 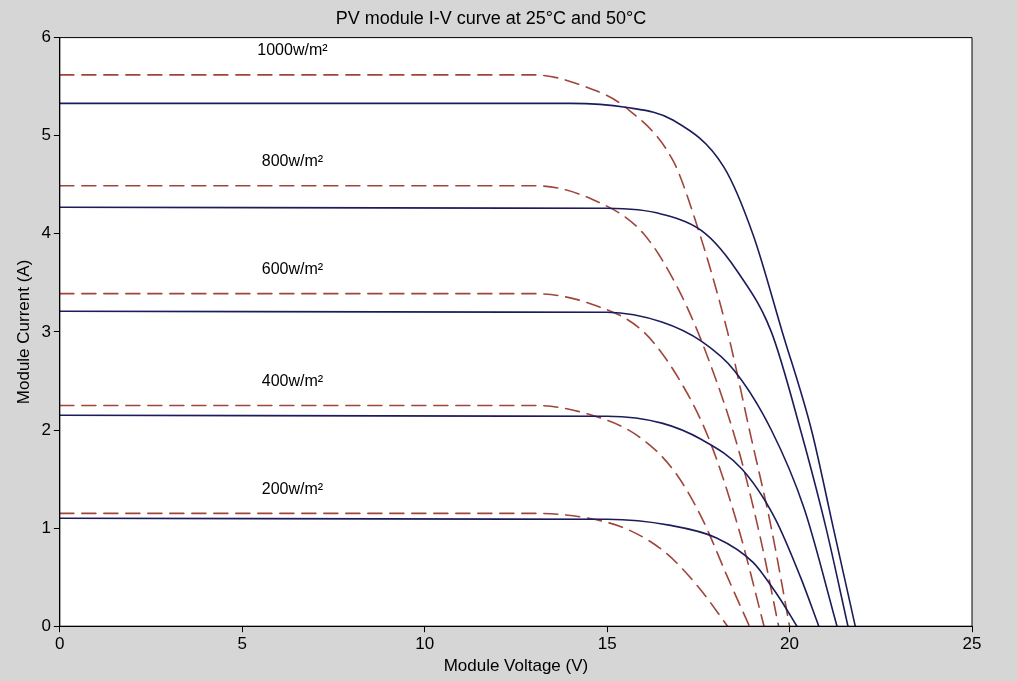 What do you see at coordinates (60, 644) in the screenshot?
I see `x-tick-label: 0` at bounding box center [60, 644].